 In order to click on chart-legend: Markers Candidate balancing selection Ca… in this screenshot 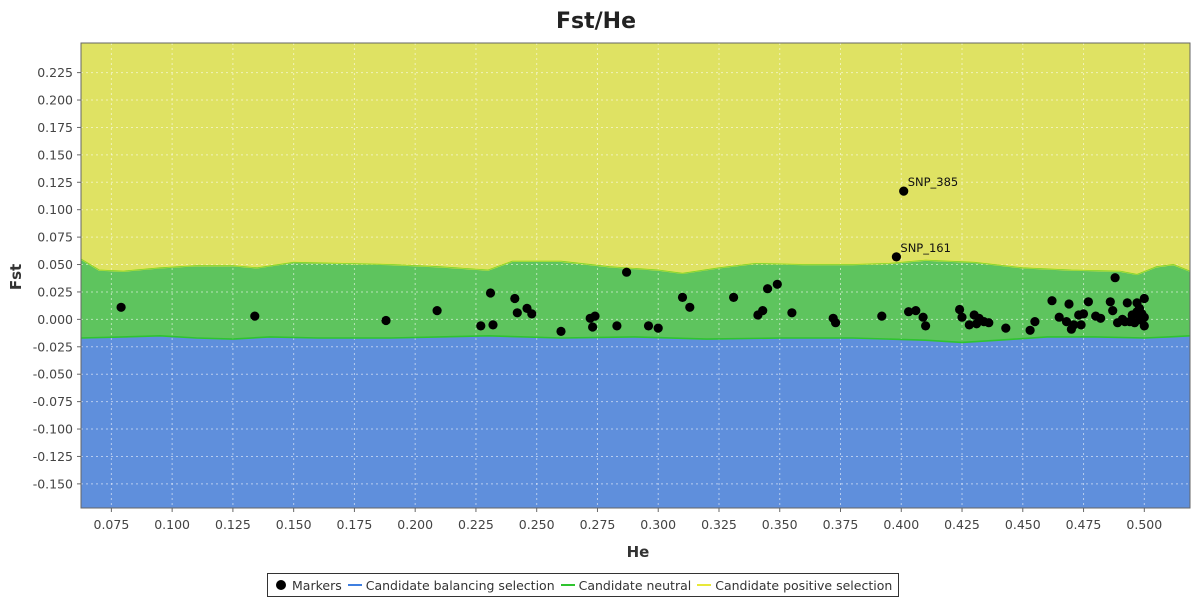, I will do `click(583, 585)`.